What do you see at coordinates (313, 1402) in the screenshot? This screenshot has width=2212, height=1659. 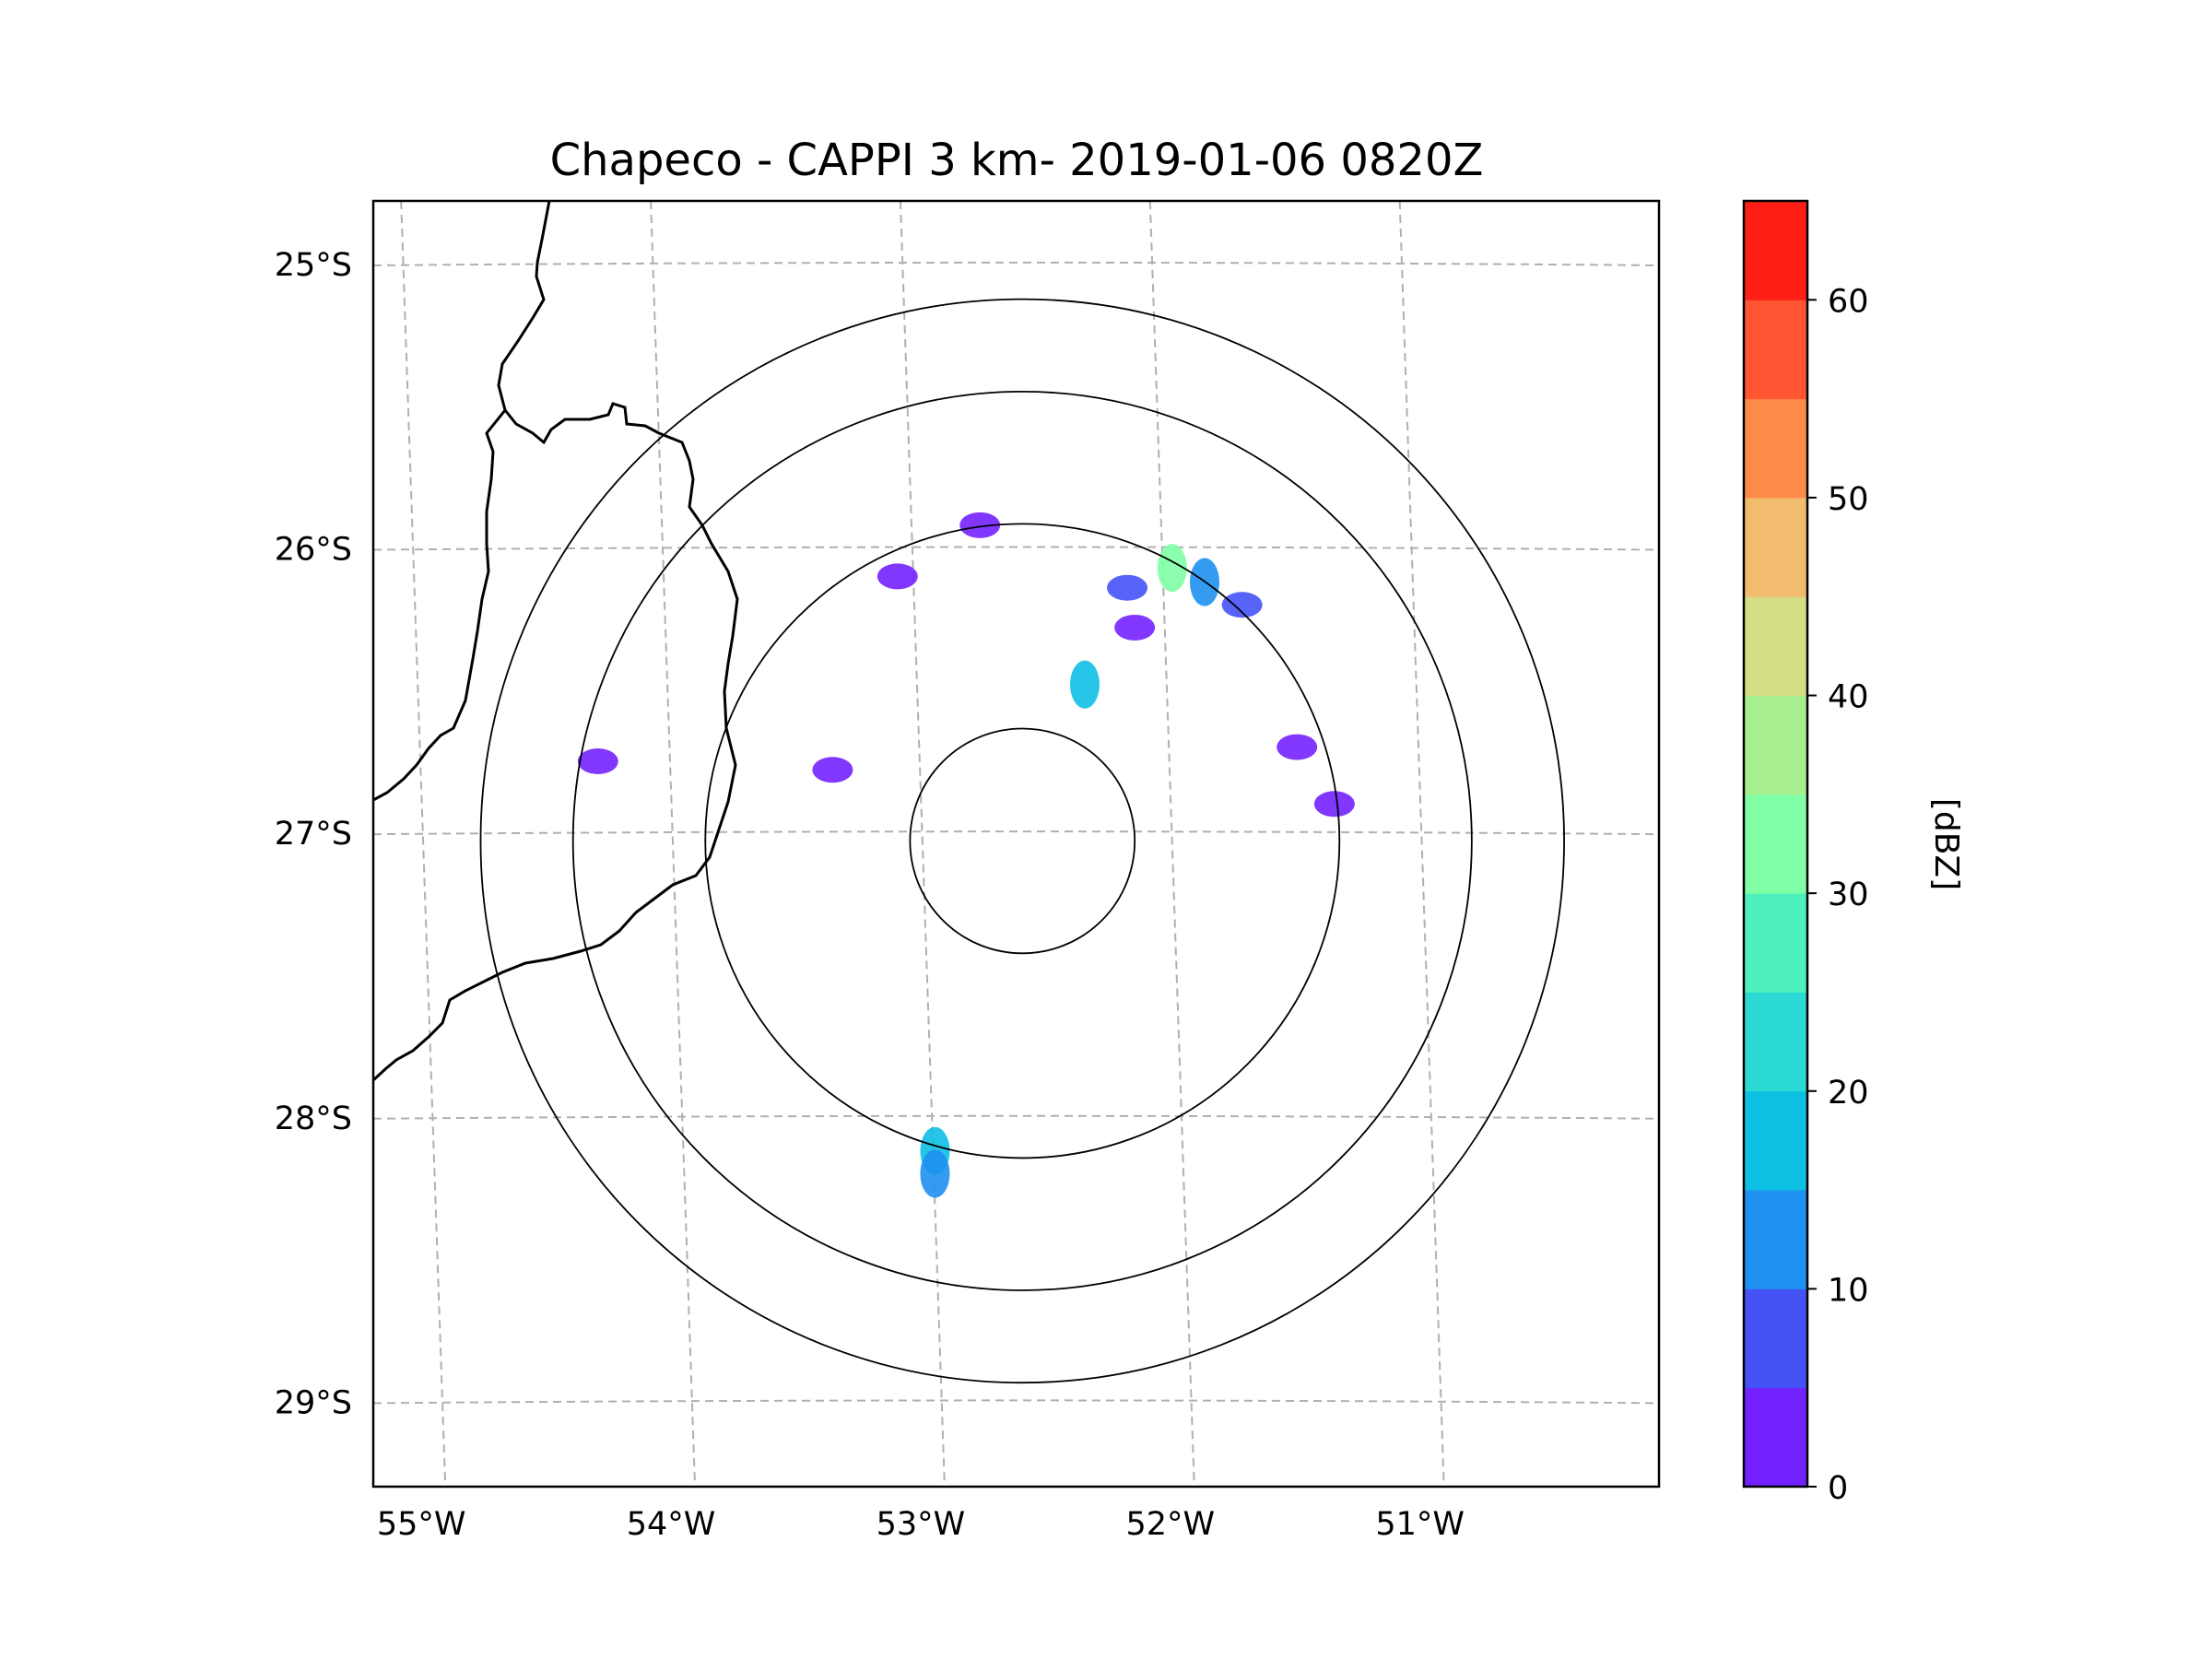 I see `lat-tick-label: 29°S` at bounding box center [313, 1402].